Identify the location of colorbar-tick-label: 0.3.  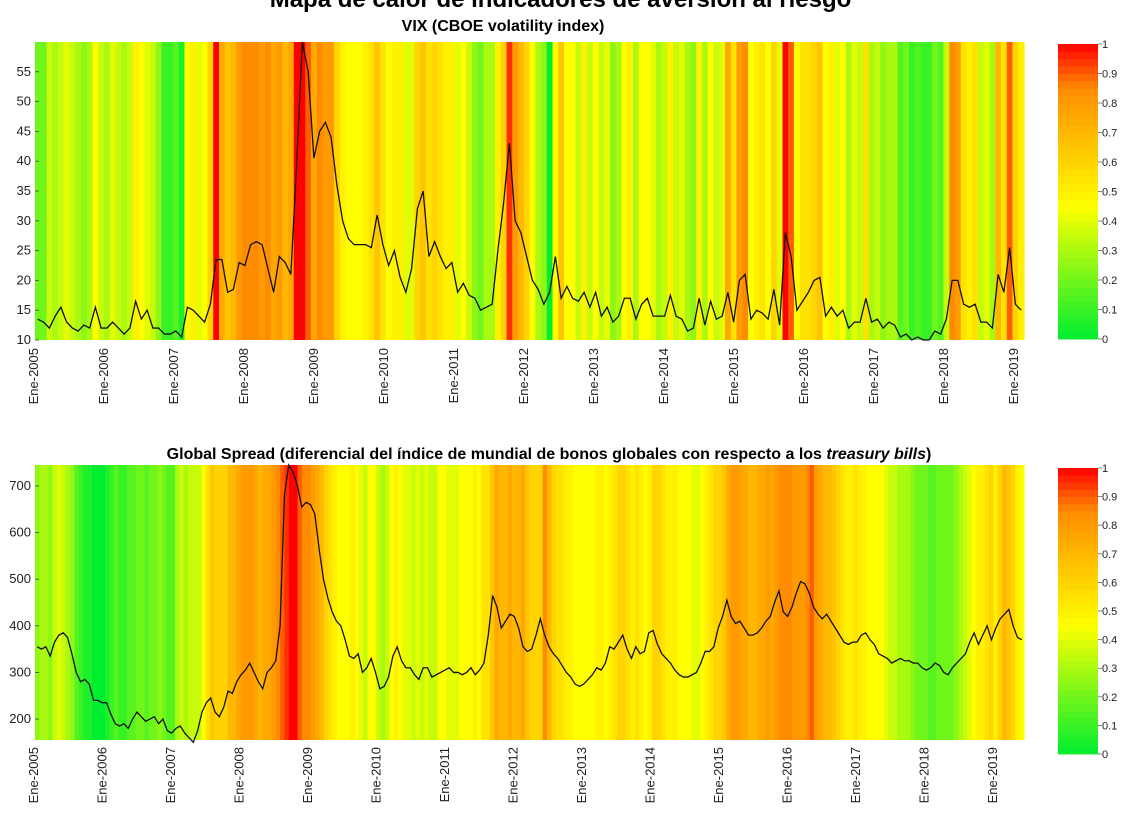
(1109, 669).